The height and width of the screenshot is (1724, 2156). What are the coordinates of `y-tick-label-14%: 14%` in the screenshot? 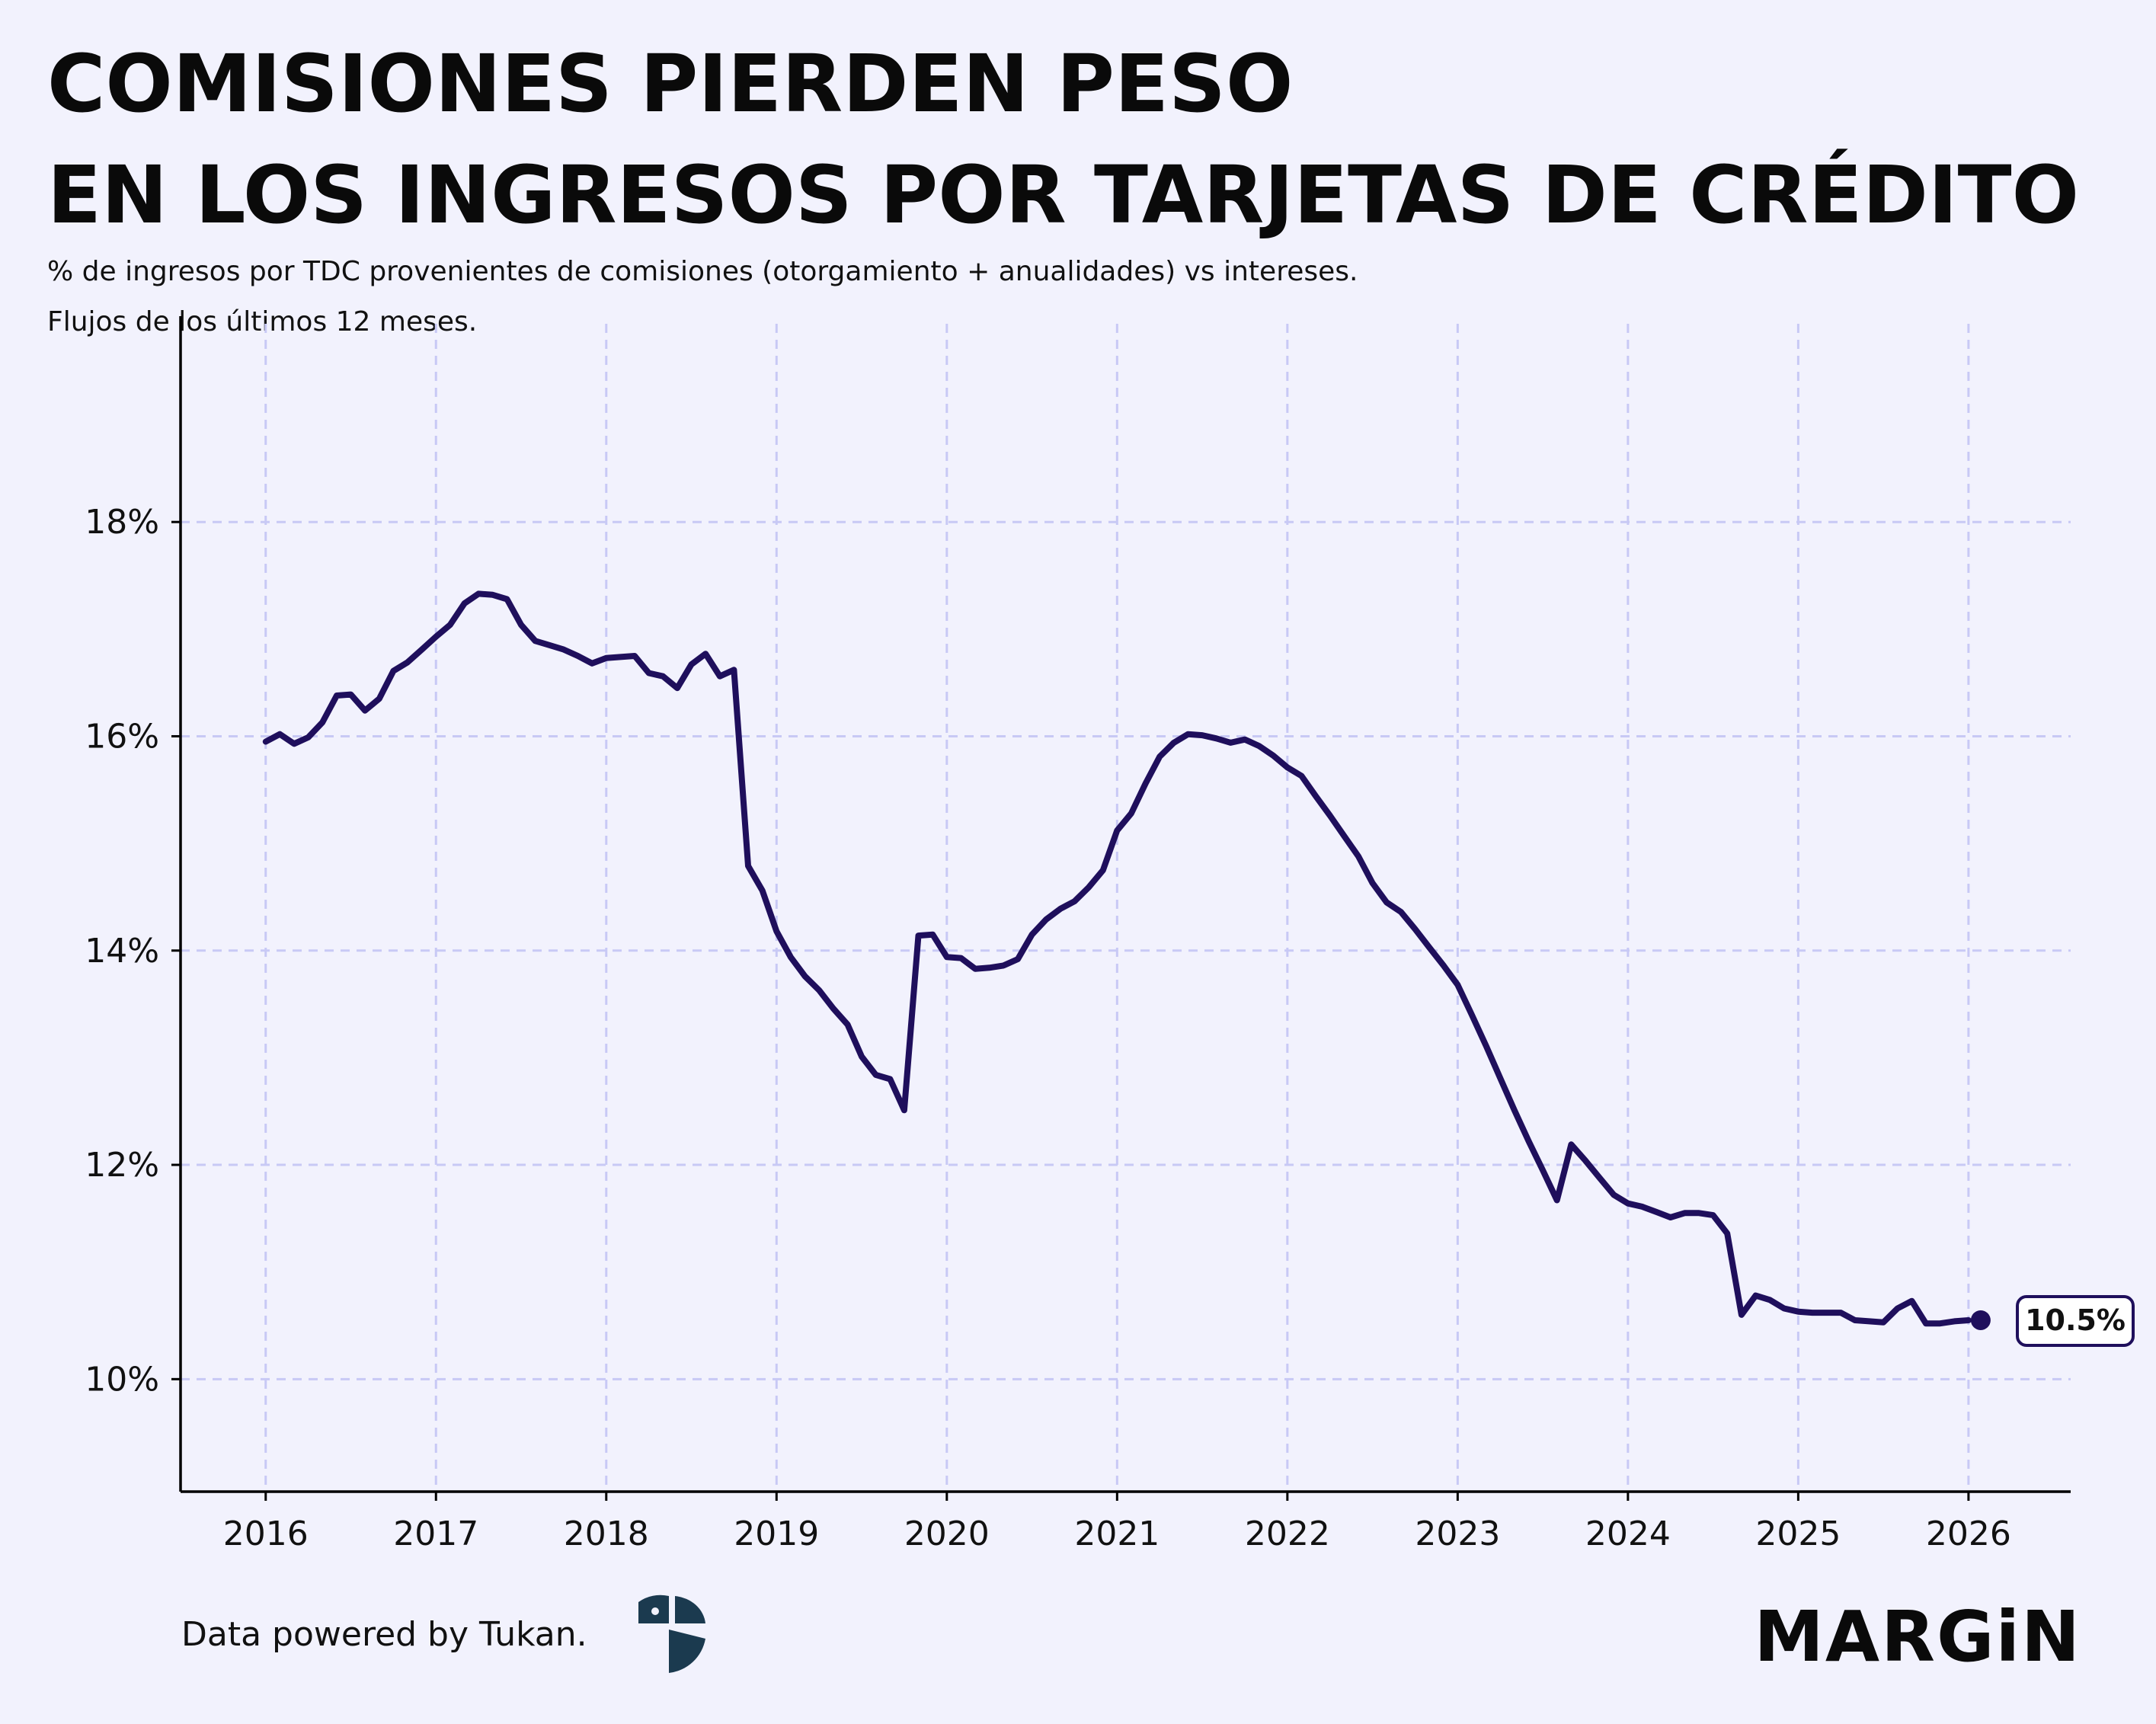 It's located at (122, 951).